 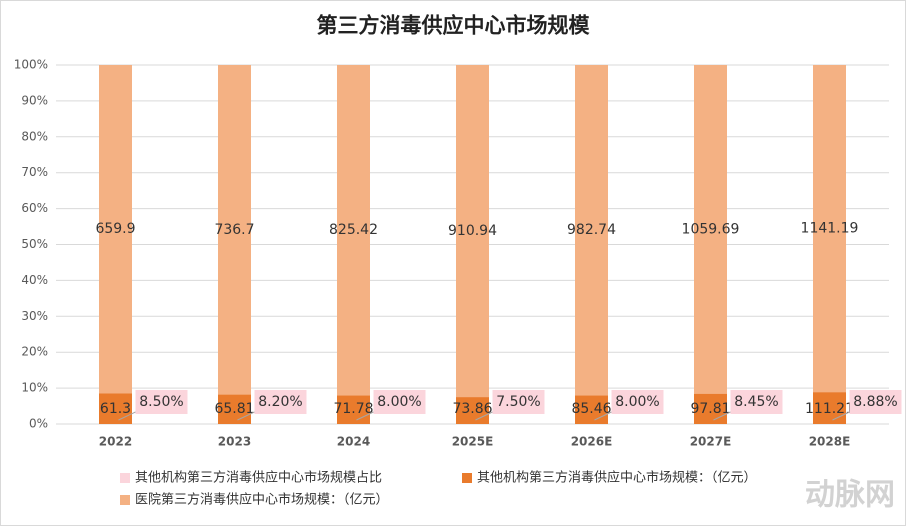 What do you see at coordinates (353, 442) in the screenshot?
I see `x-tick-label: 2024` at bounding box center [353, 442].